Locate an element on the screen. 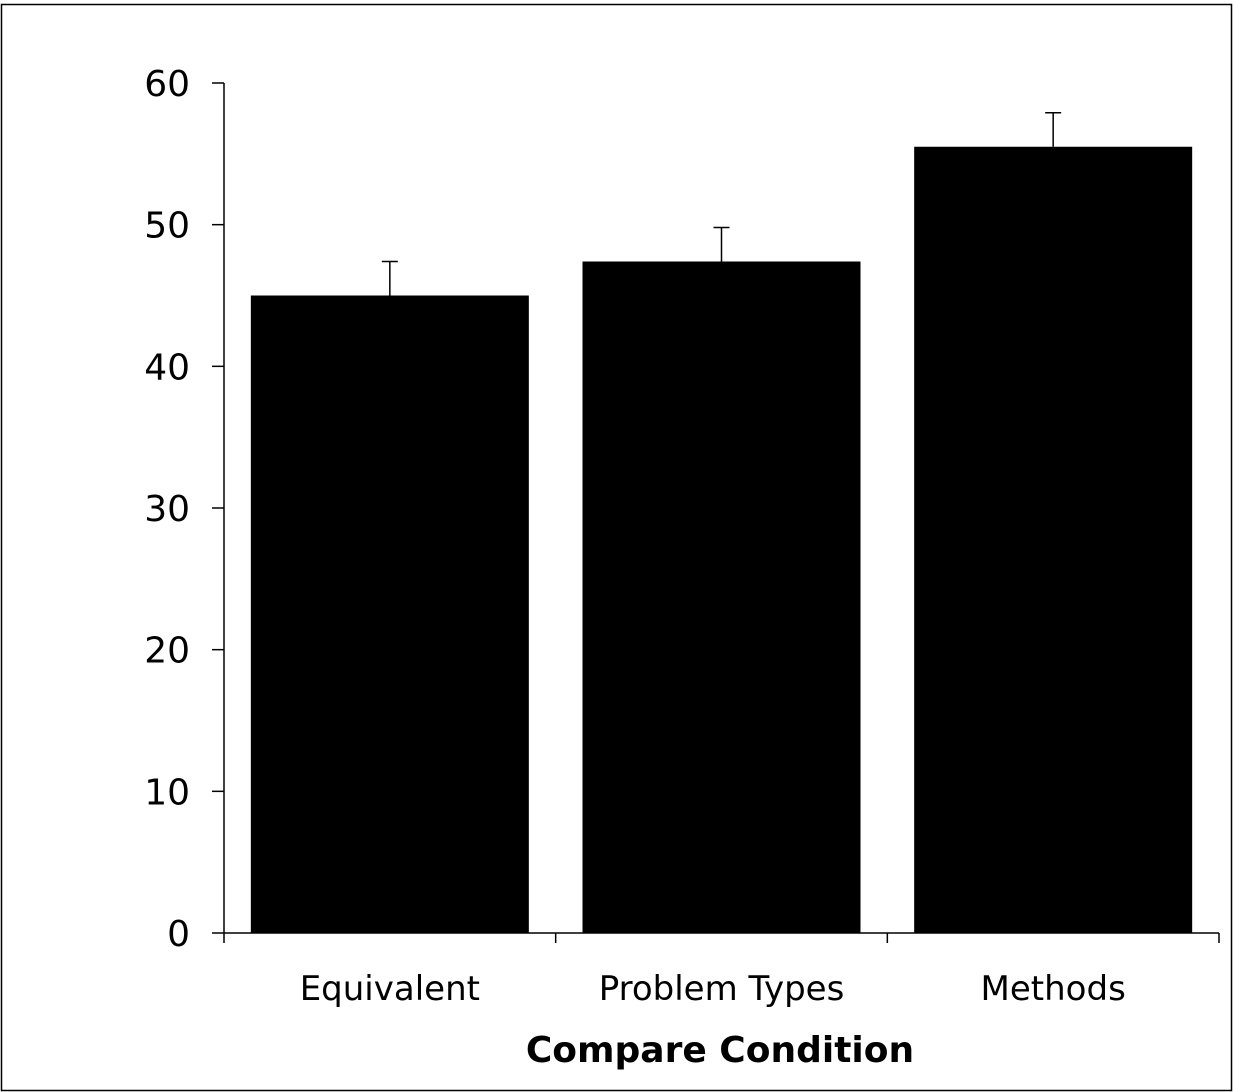 The width and height of the screenshot is (1233, 1092). x-axis-title: Compare Condition is located at coordinates (720, 1050).